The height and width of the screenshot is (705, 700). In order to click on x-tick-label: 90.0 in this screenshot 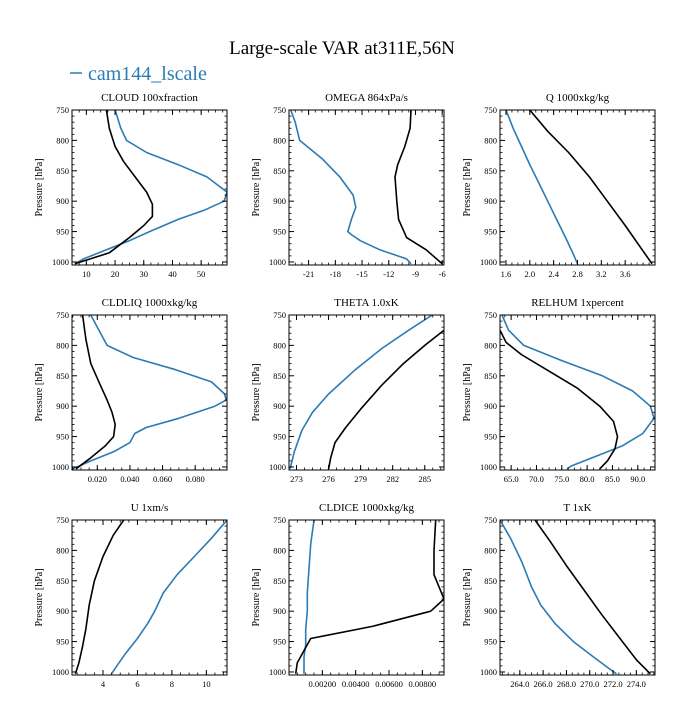, I will do `click(637, 479)`.